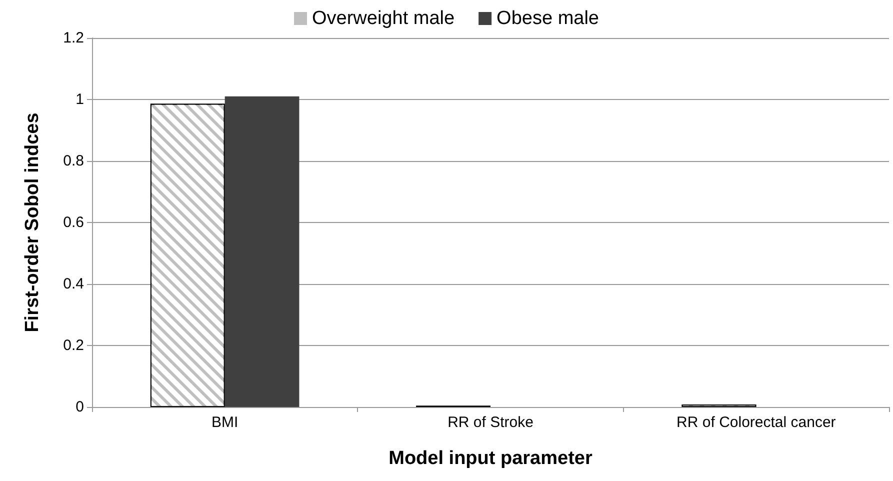 Image resolution: width=893 pixels, height=481 pixels. I want to click on y-axis-title: First-order Sobol indces, so click(32, 222).